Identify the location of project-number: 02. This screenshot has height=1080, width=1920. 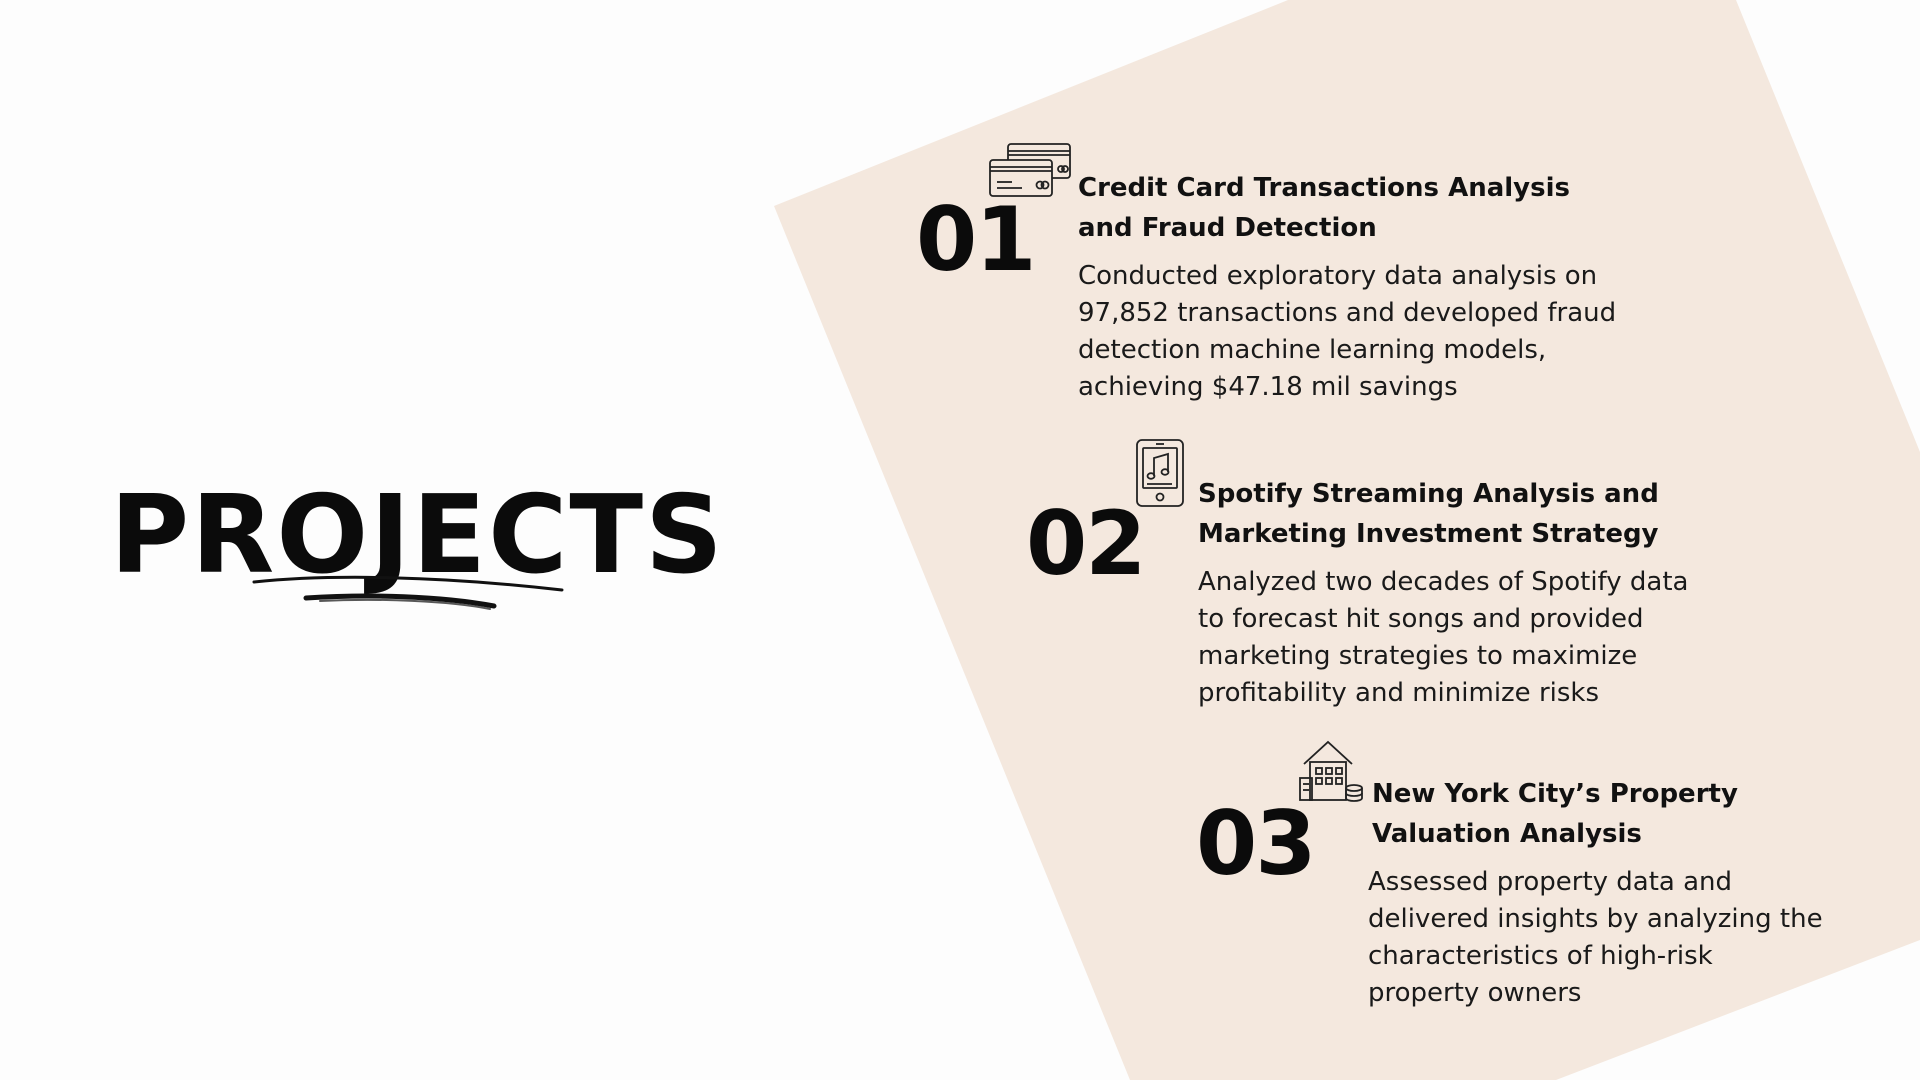
(1086, 543).